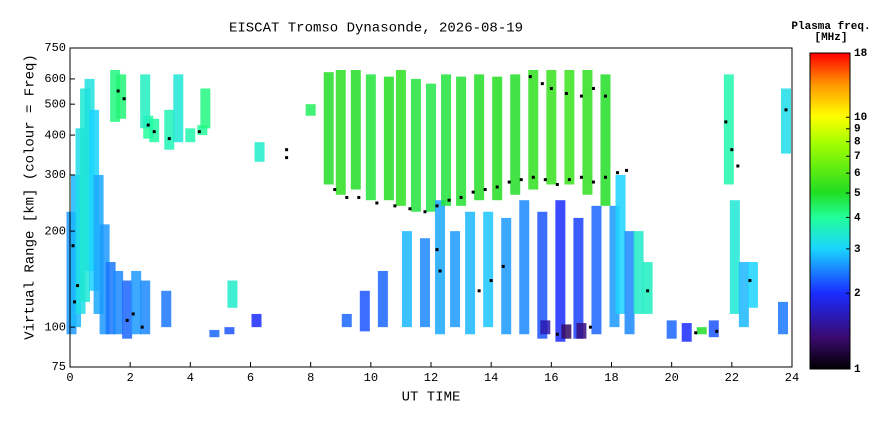 Image resolution: width=880 pixels, height=425 pixels. What do you see at coordinates (130, 378) in the screenshot?
I see `x-tick-label: 2` at bounding box center [130, 378].